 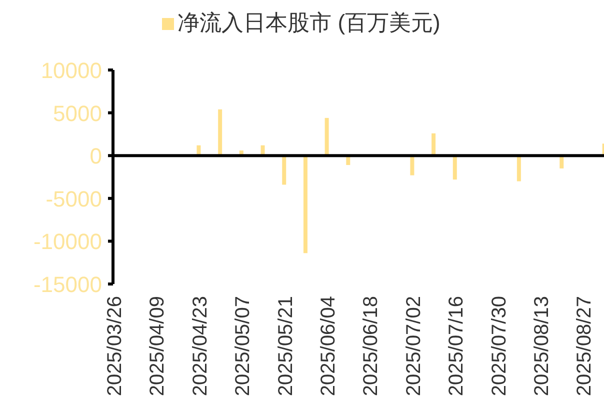 I want to click on y-tick-label: 0, so click(x=96, y=156).